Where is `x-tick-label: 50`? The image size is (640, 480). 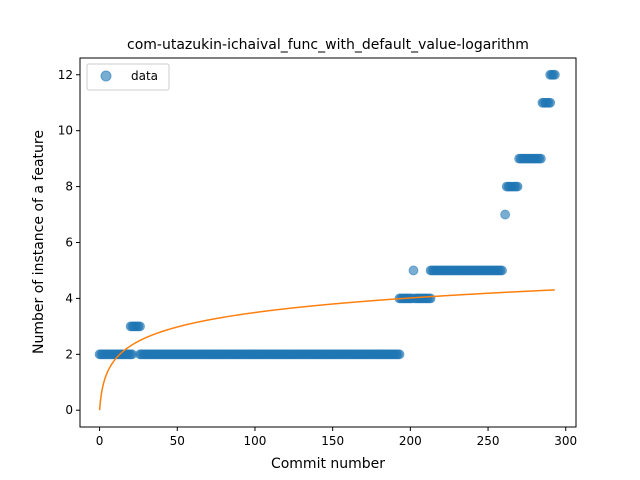
x-tick-label: 50 is located at coordinates (177, 441).